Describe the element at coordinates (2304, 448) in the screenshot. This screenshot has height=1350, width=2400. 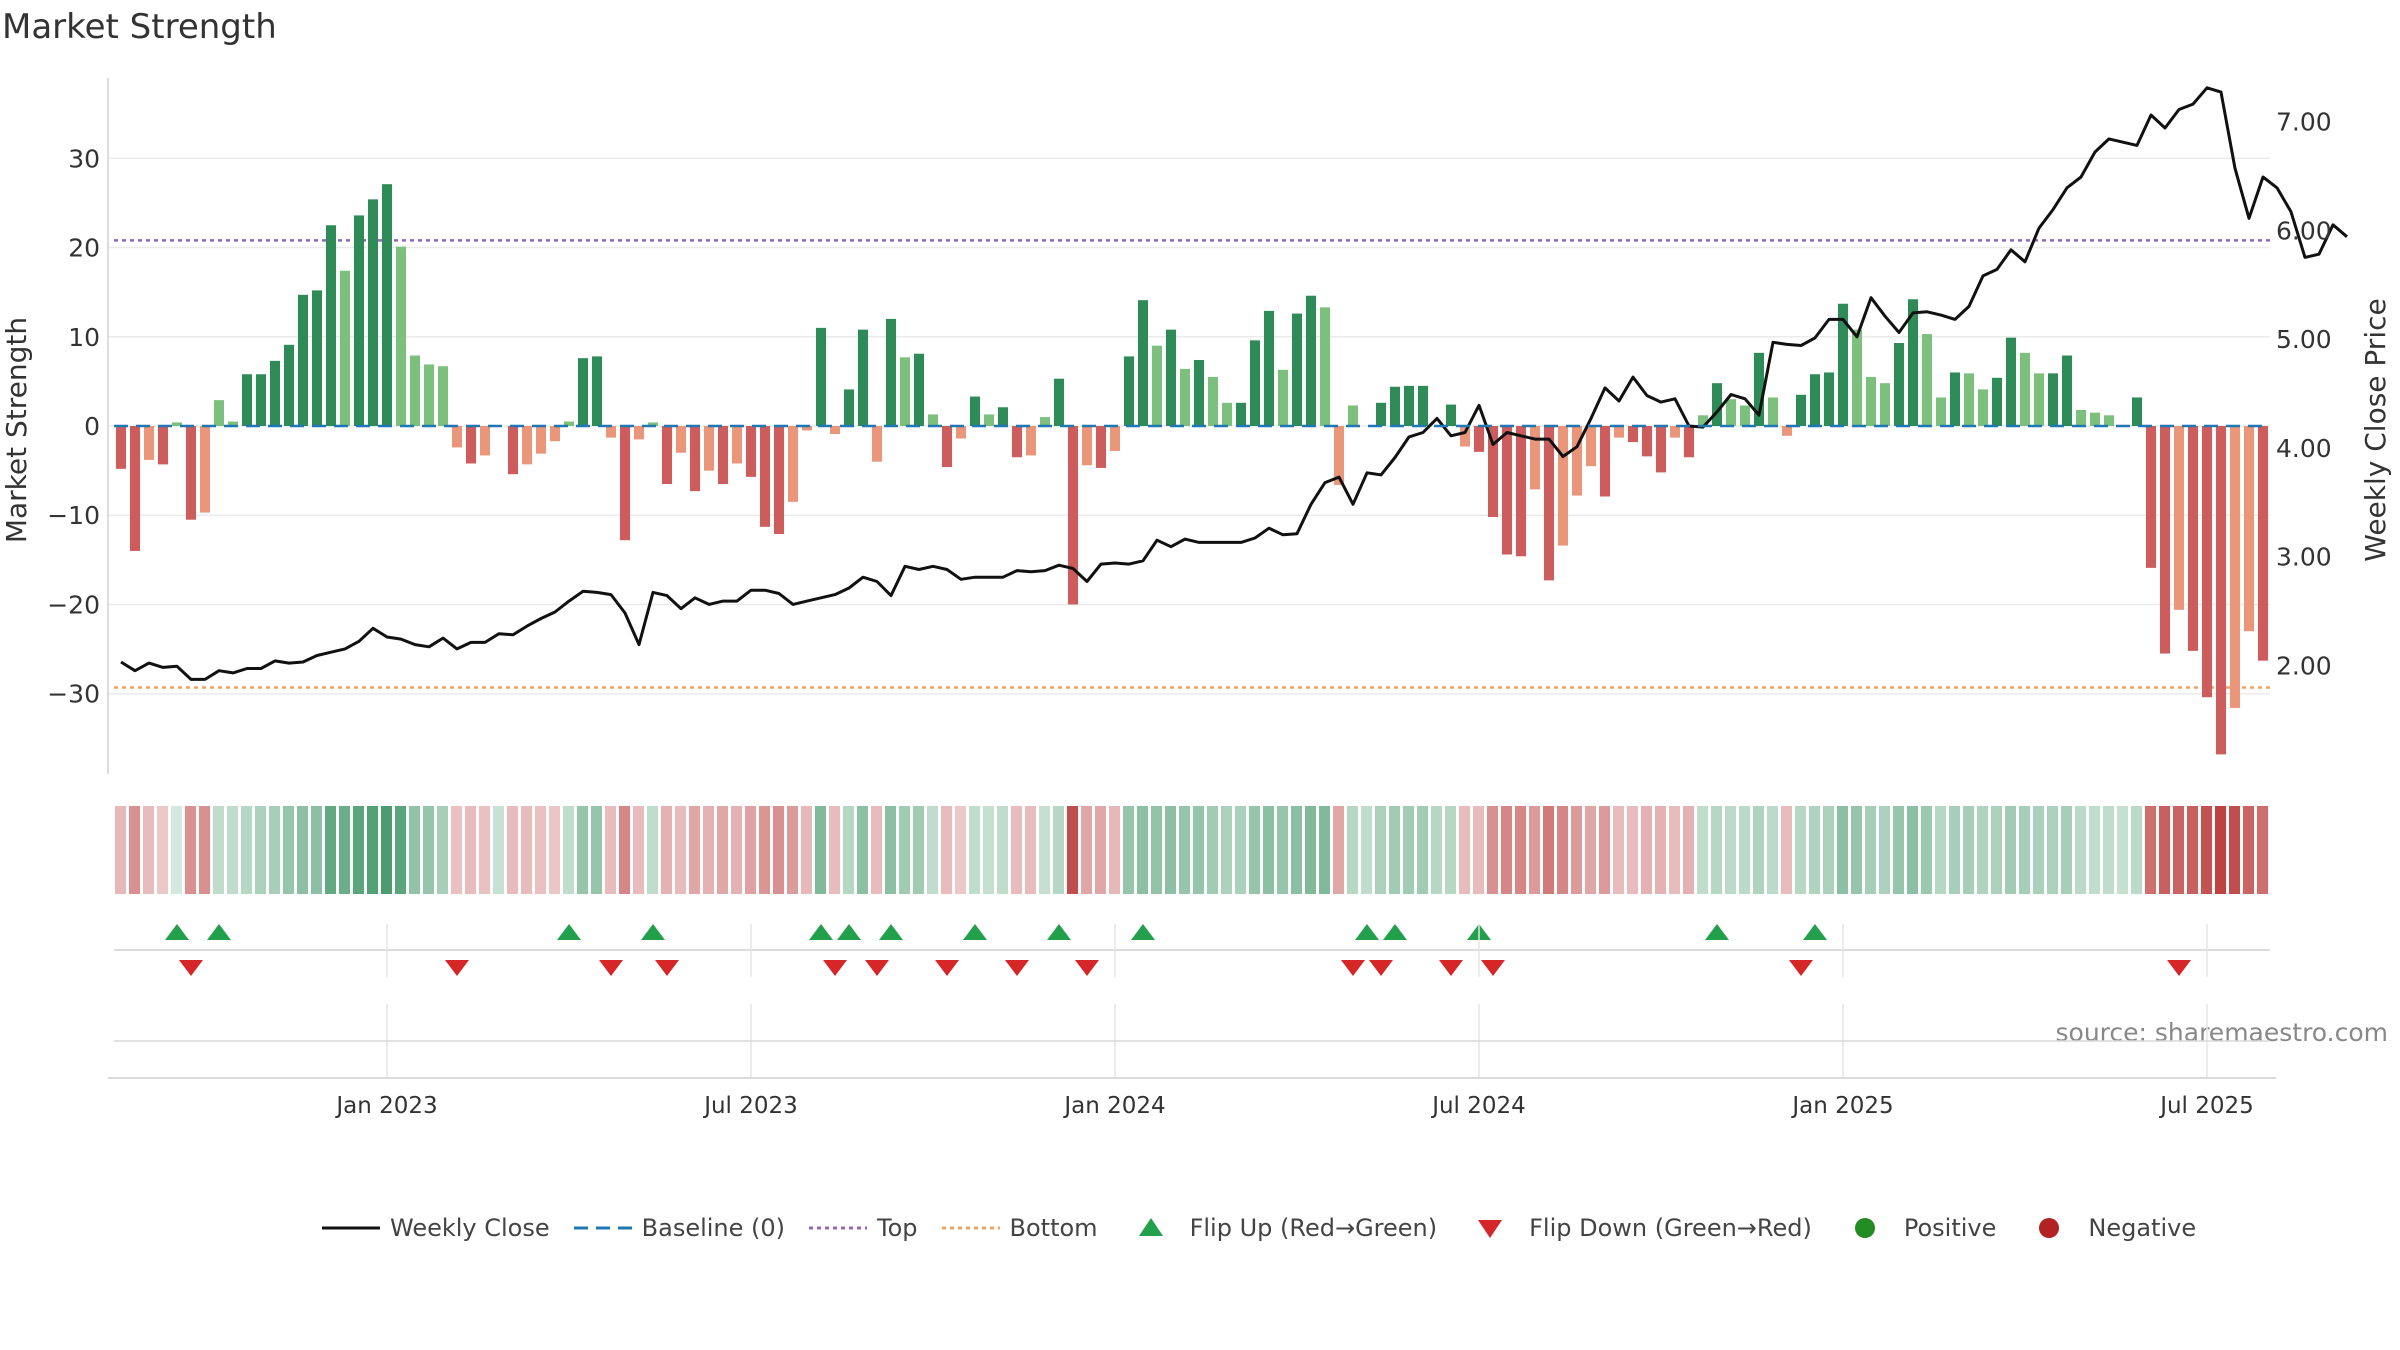
I see `y-tick-label-right: 4.00` at that location.